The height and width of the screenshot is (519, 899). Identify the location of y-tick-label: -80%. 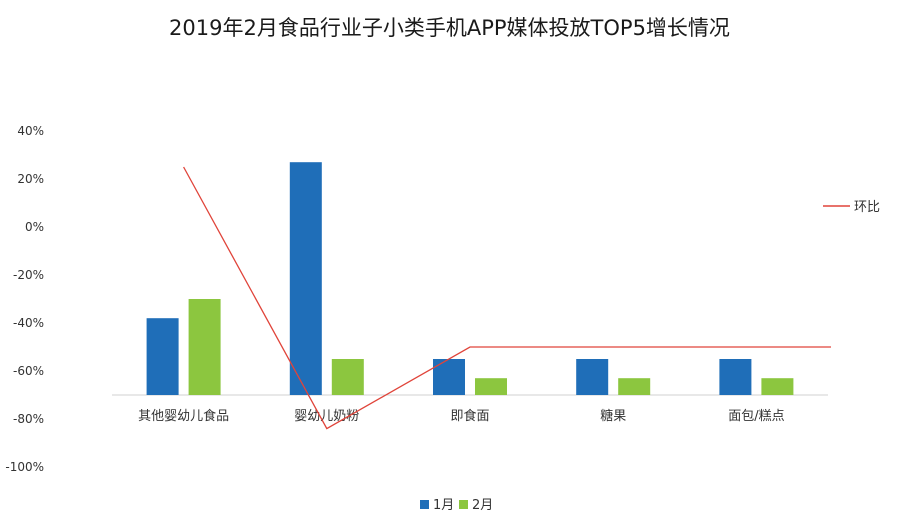
(28, 419).